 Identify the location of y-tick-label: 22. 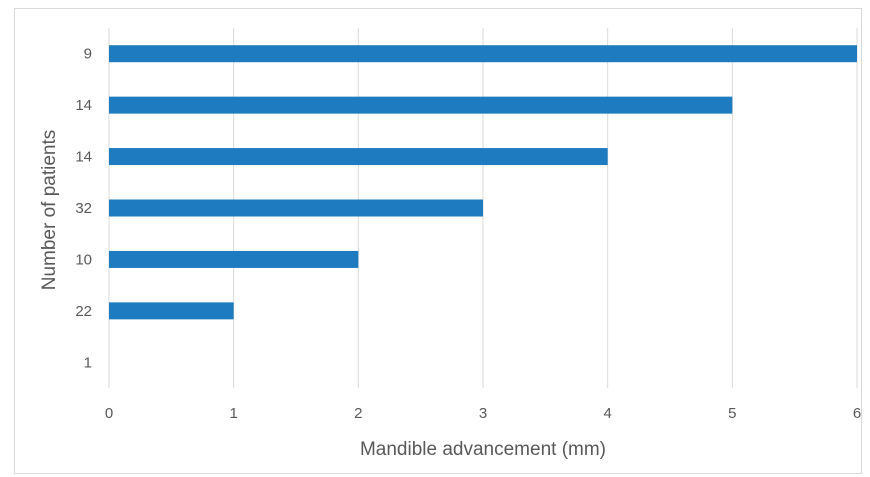
(83, 311).